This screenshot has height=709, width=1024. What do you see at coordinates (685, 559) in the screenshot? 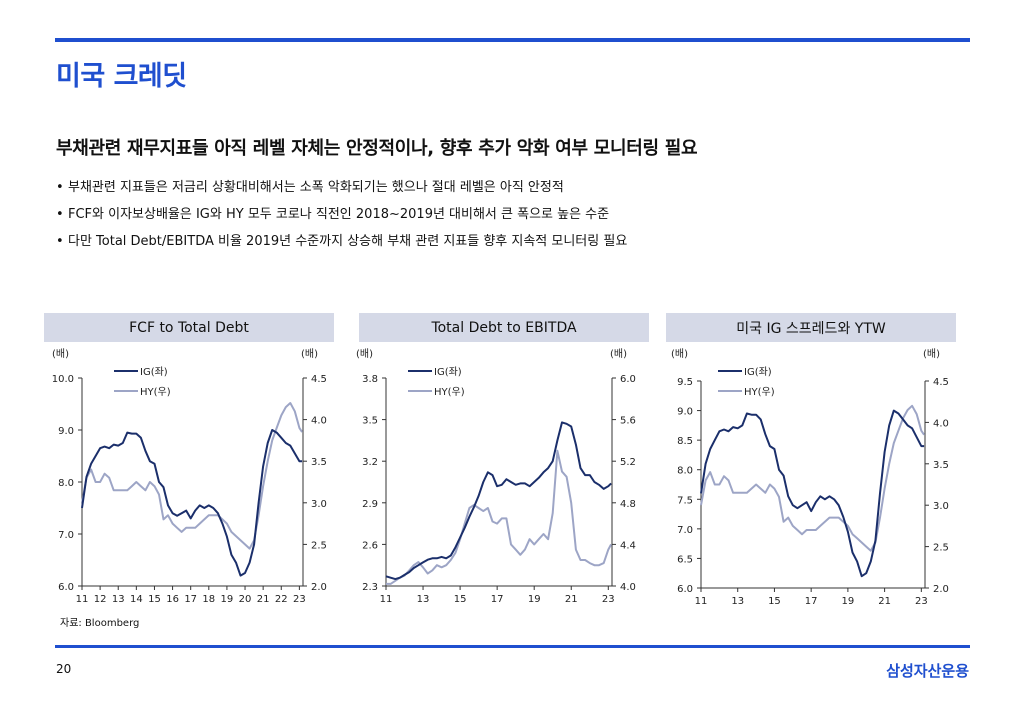
I see `left-tick-label: 6.5` at bounding box center [685, 559].